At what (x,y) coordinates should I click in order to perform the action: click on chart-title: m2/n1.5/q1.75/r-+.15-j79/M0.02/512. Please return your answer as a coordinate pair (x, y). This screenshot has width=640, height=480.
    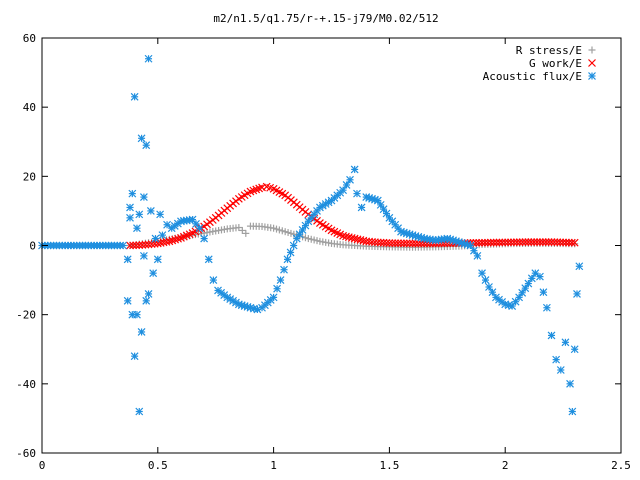
    Looking at the image, I should click on (325, 18).